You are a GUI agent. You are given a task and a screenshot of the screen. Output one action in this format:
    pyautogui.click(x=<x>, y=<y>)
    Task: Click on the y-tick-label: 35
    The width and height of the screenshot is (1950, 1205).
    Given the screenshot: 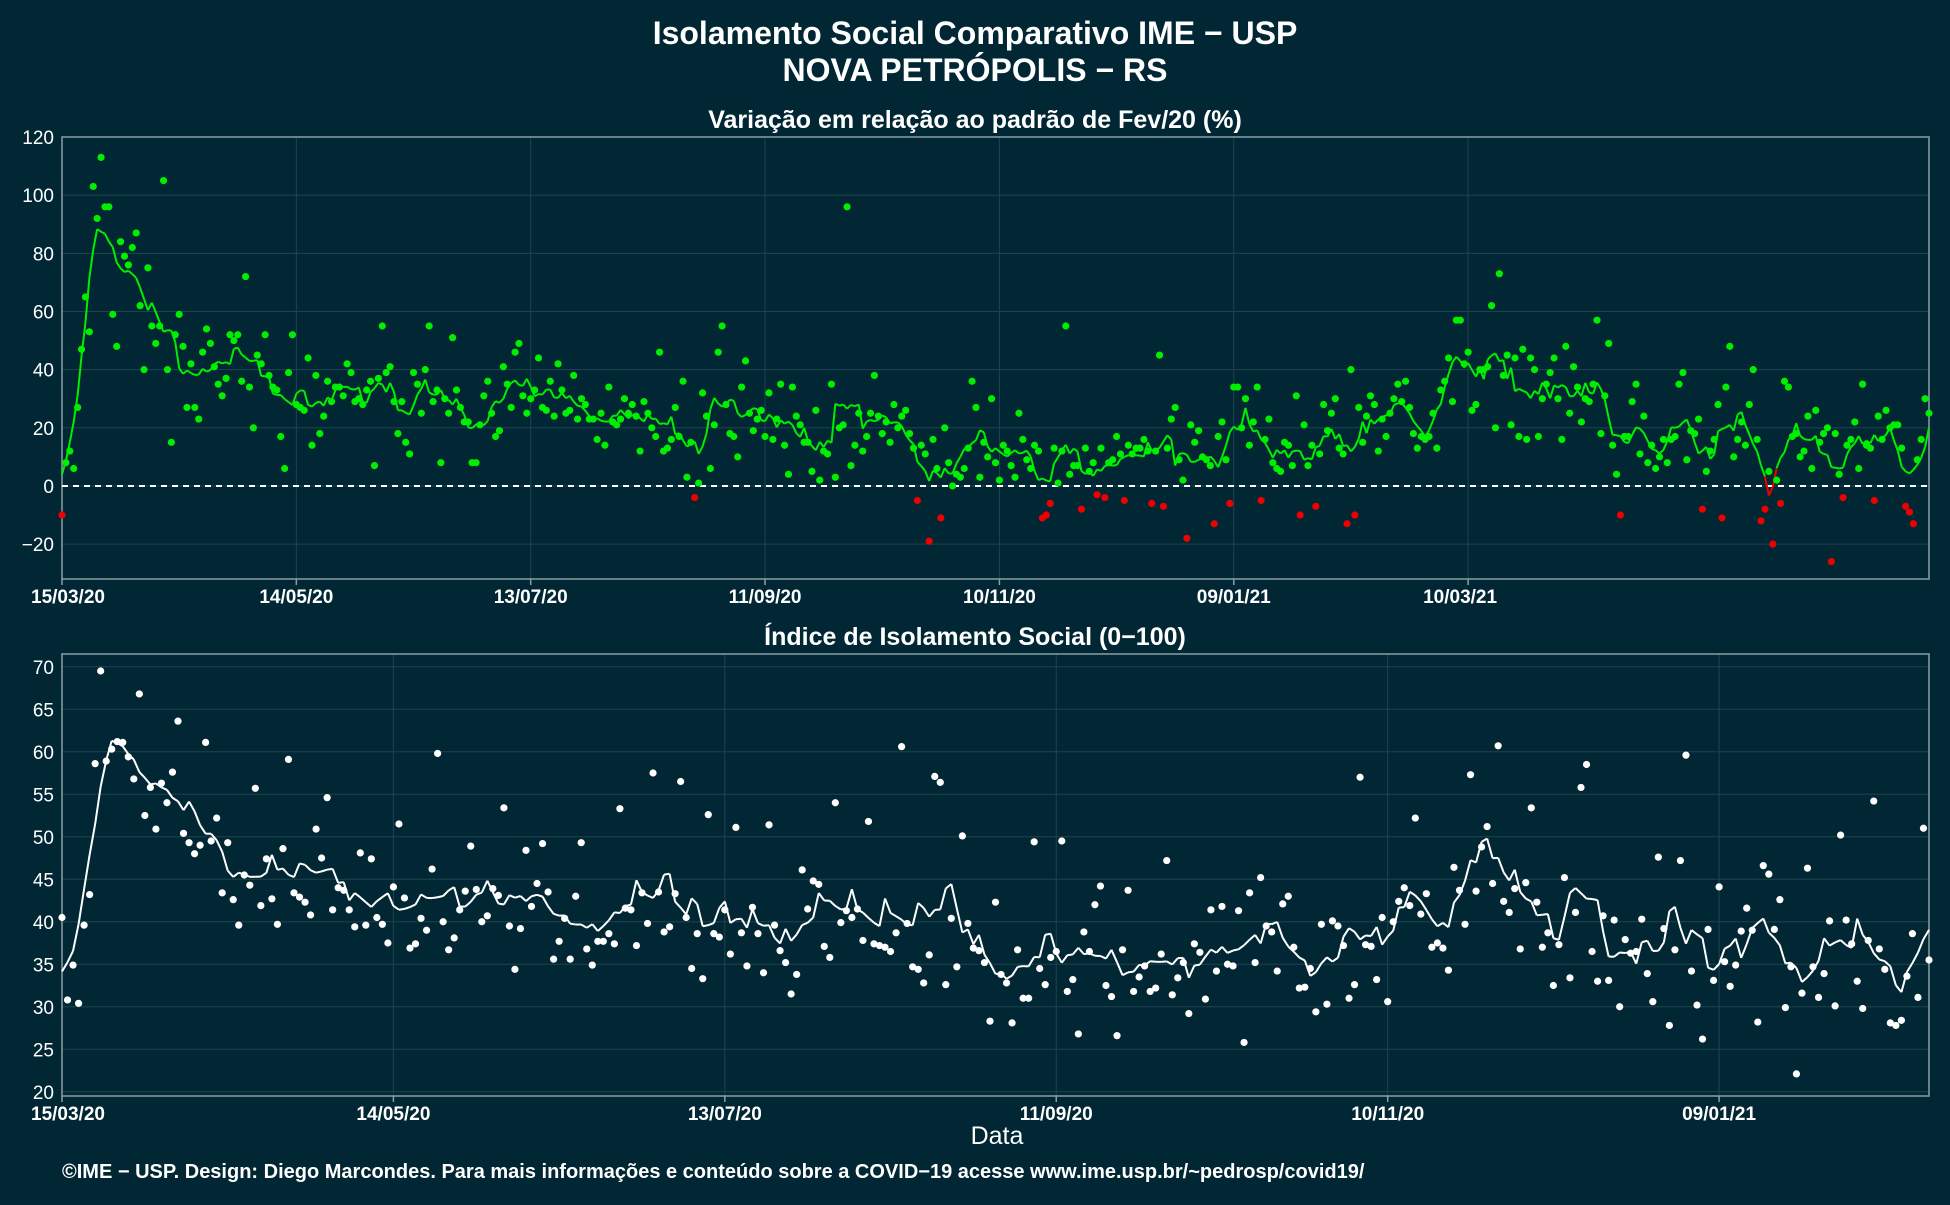 What is the action you would take?
    pyautogui.click(x=43, y=965)
    